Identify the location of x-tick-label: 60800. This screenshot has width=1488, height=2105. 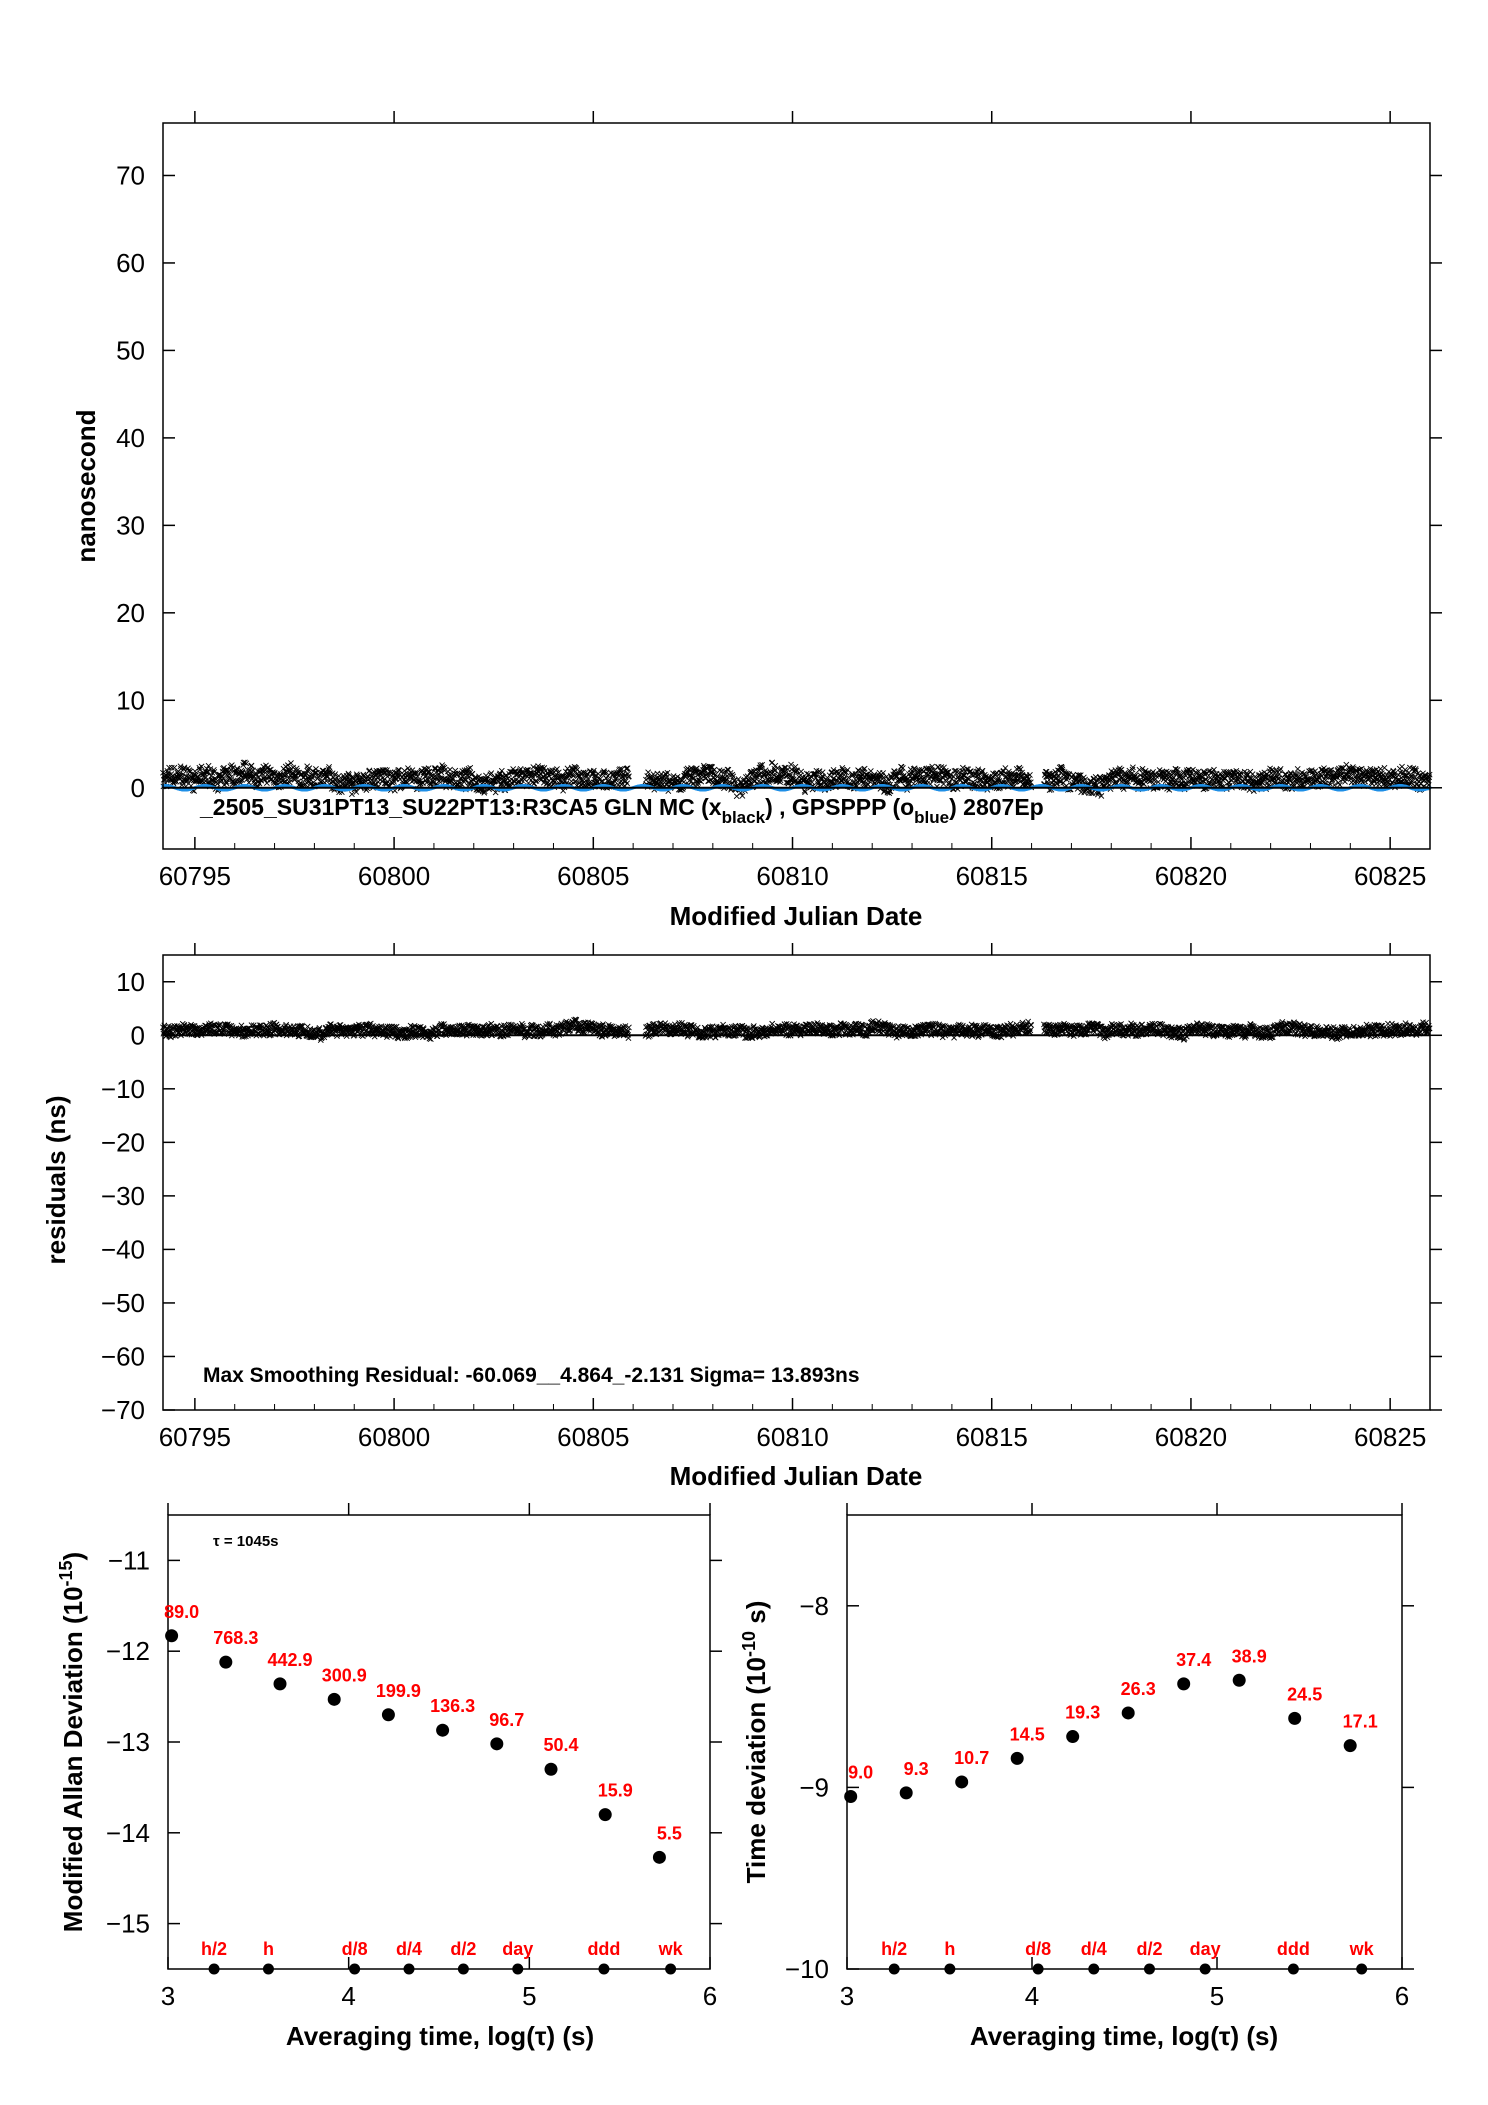
(394, 876).